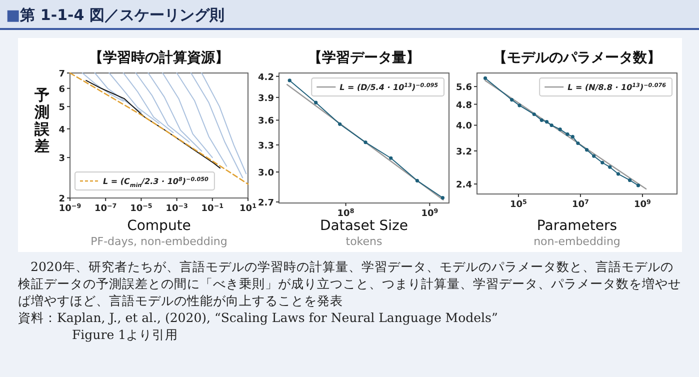 This screenshot has width=699, height=377. What do you see at coordinates (464, 127) in the screenshot?
I see `y-tick-label: 4.0` at bounding box center [464, 127].